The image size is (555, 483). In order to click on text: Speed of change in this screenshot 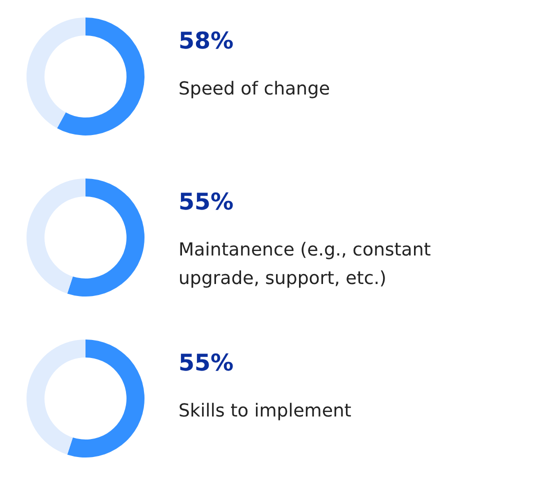, I will do `click(254, 89)`.